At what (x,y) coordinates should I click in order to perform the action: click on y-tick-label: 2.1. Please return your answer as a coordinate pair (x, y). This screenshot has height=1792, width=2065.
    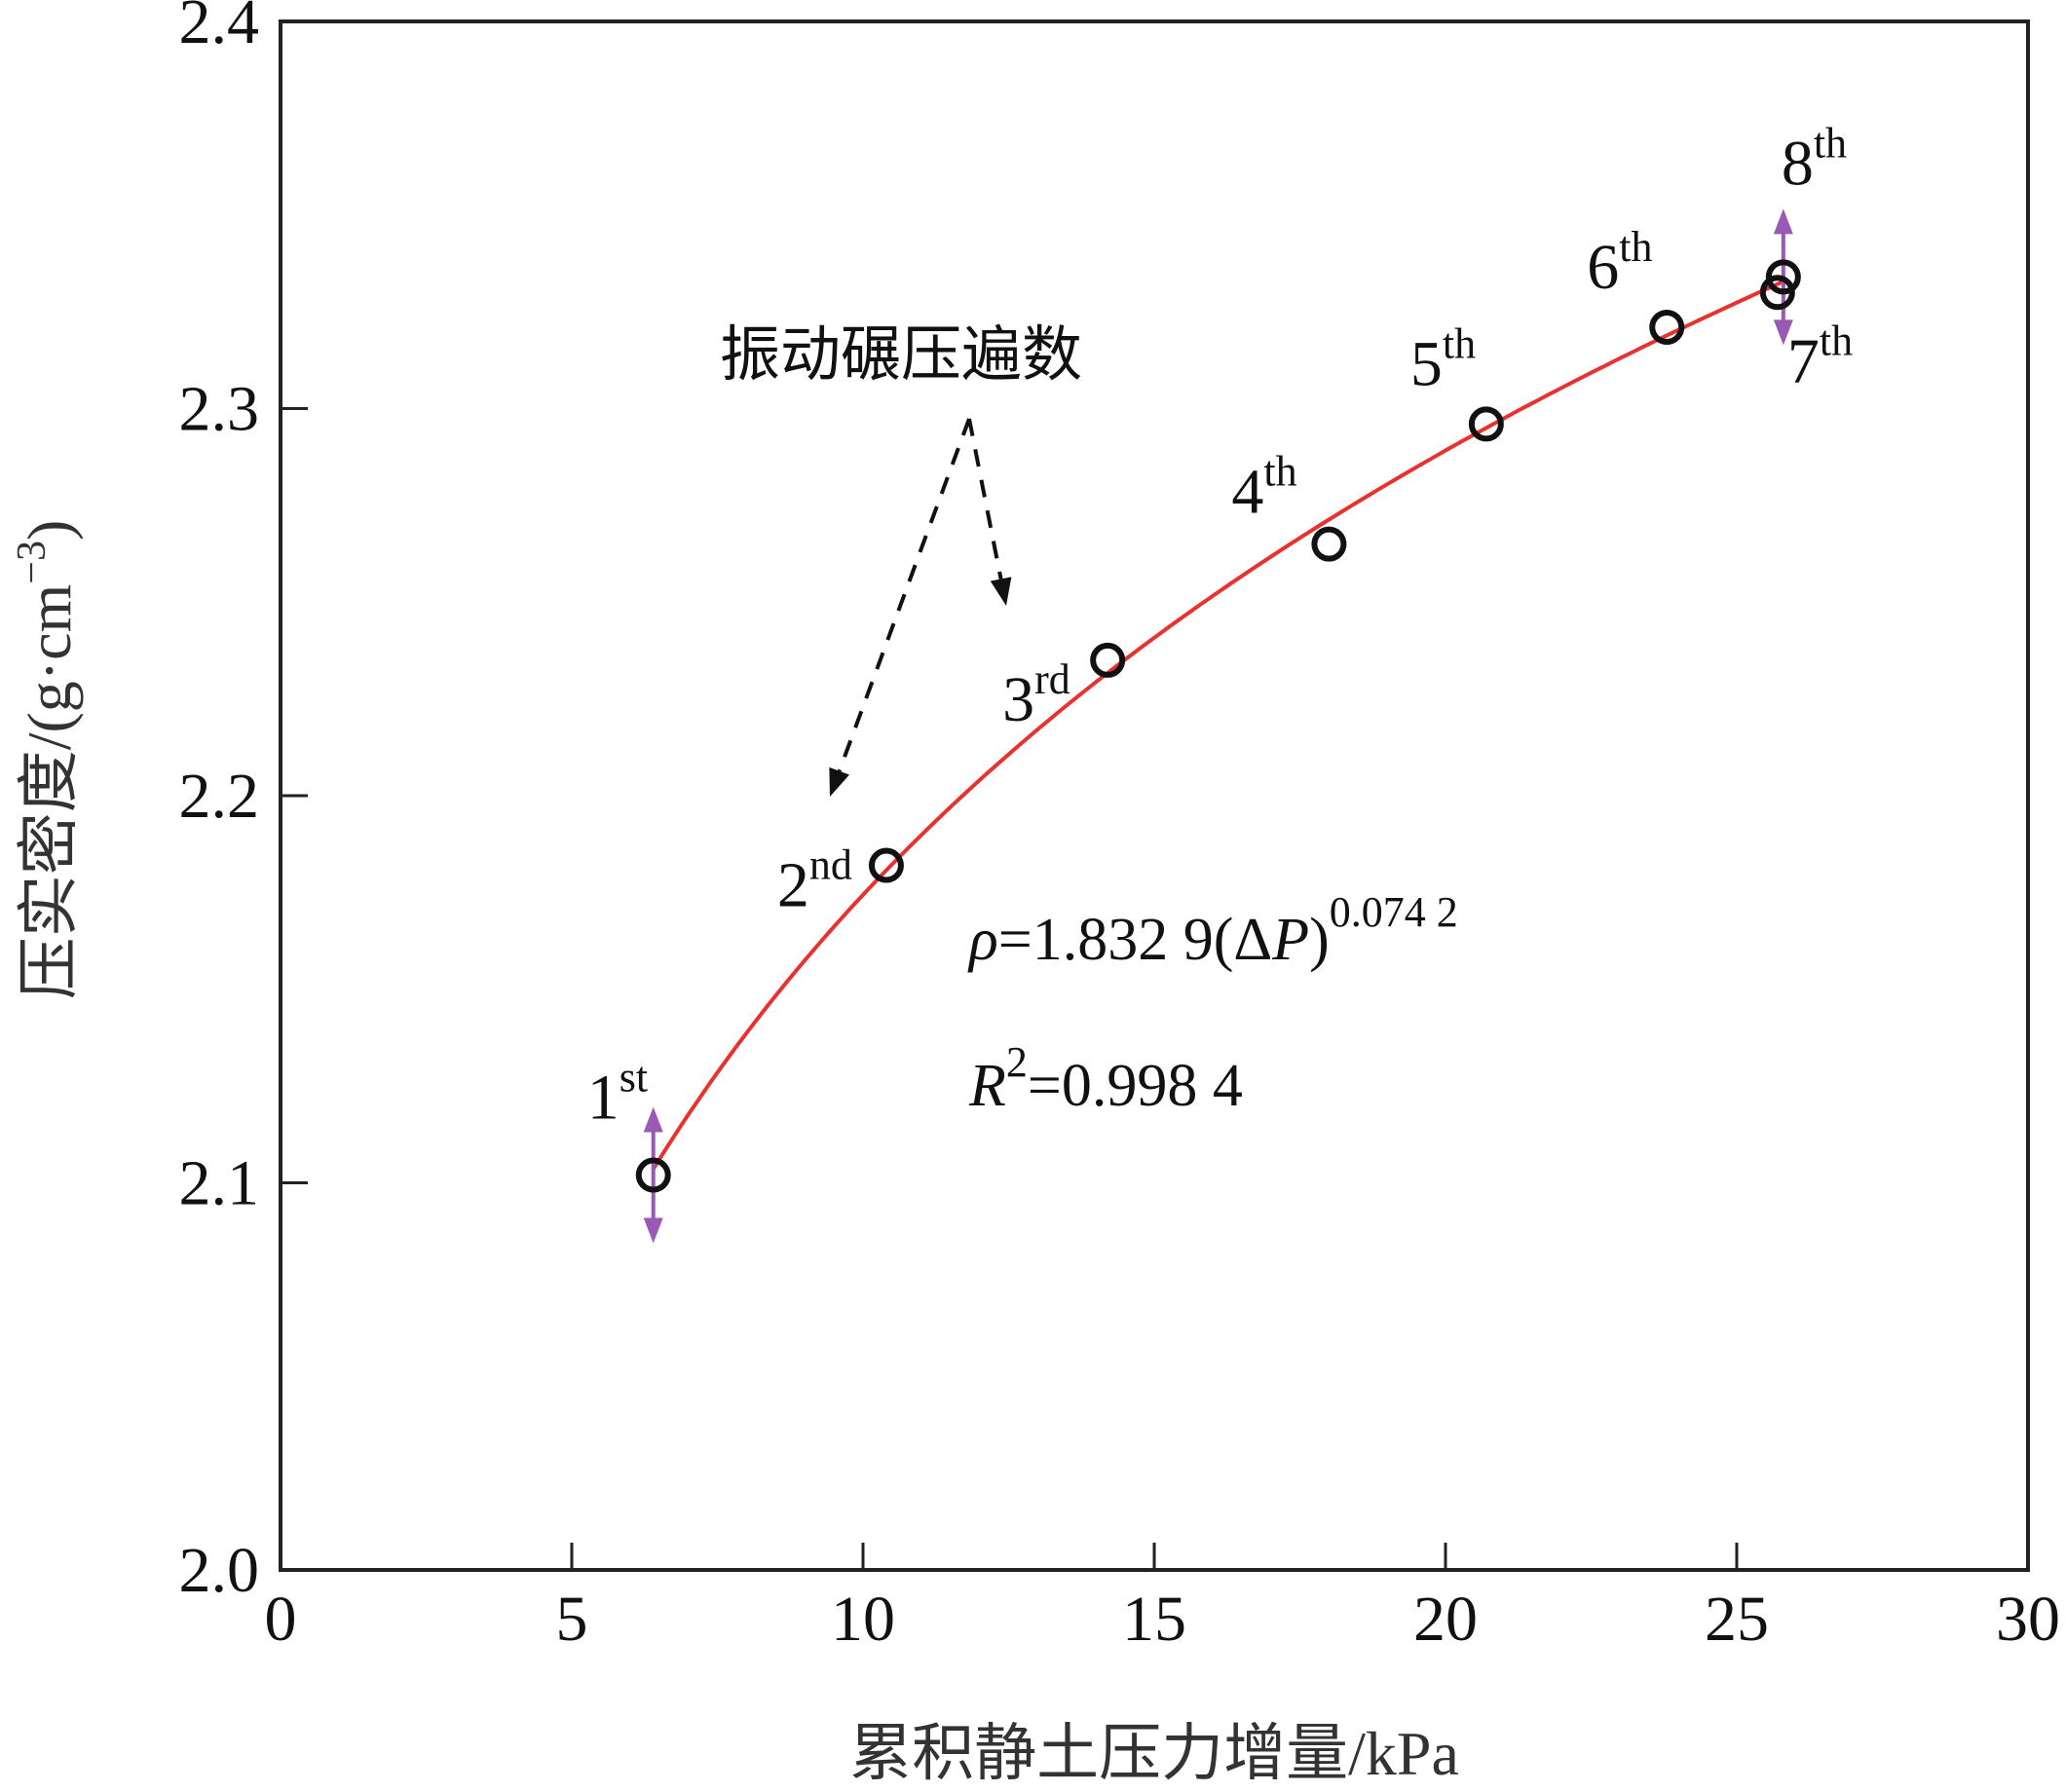
    Looking at the image, I should click on (219, 1183).